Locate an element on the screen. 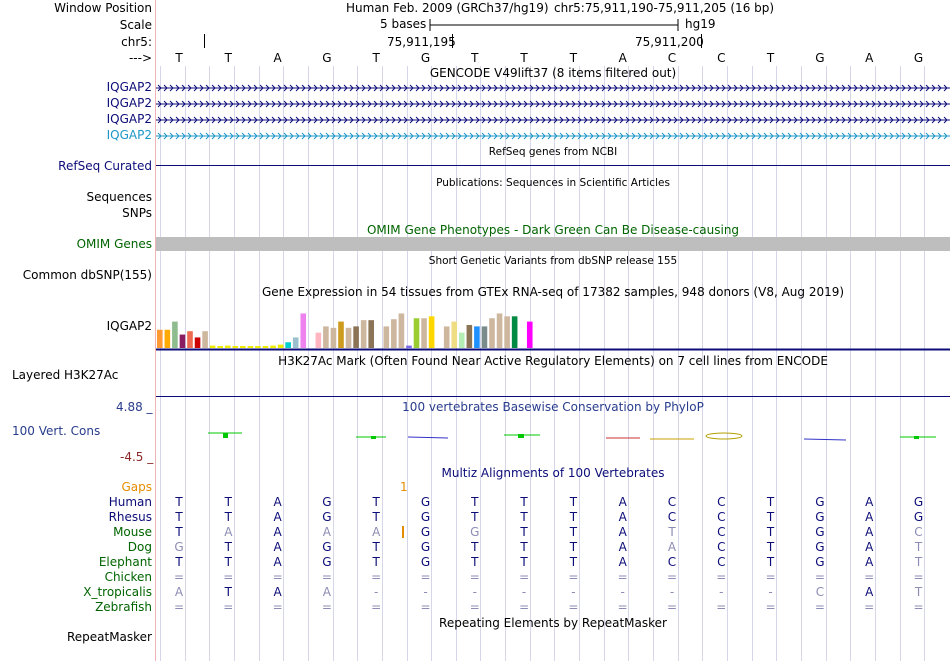  gencode-gene-lines is located at coordinates (553, 112).